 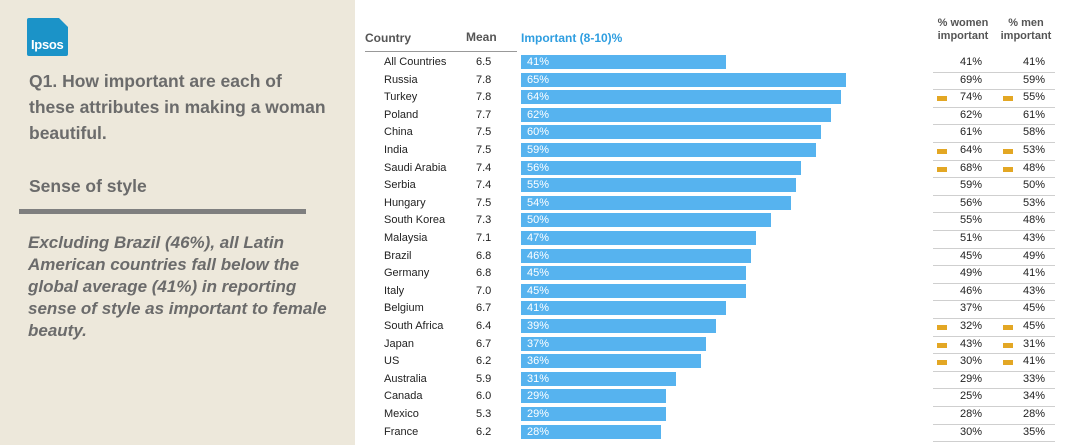 What do you see at coordinates (971, 396) in the screenshot?
I see `women-important-value: 25%` at bounding box center [971, 396].